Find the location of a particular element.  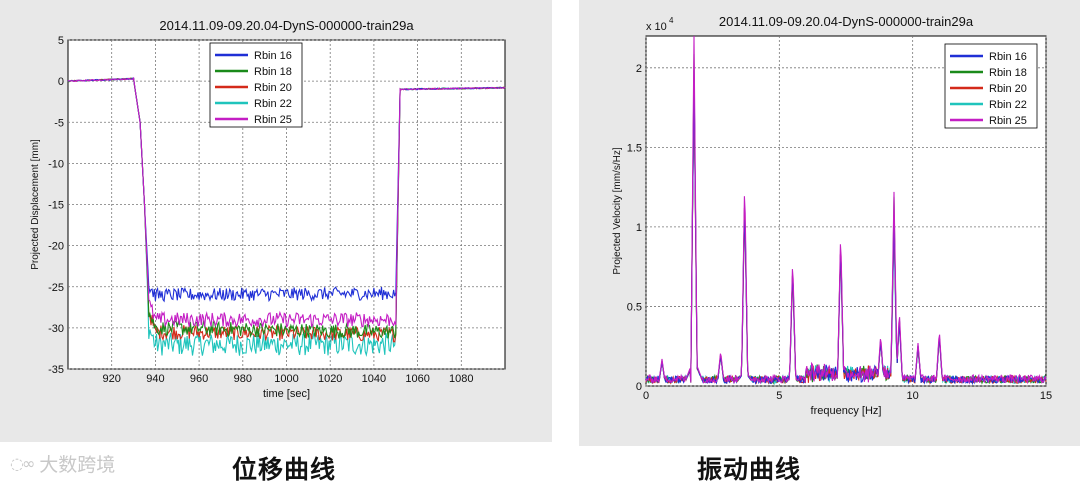

x-tick-label: 5 is located at coordinates (779, 396).